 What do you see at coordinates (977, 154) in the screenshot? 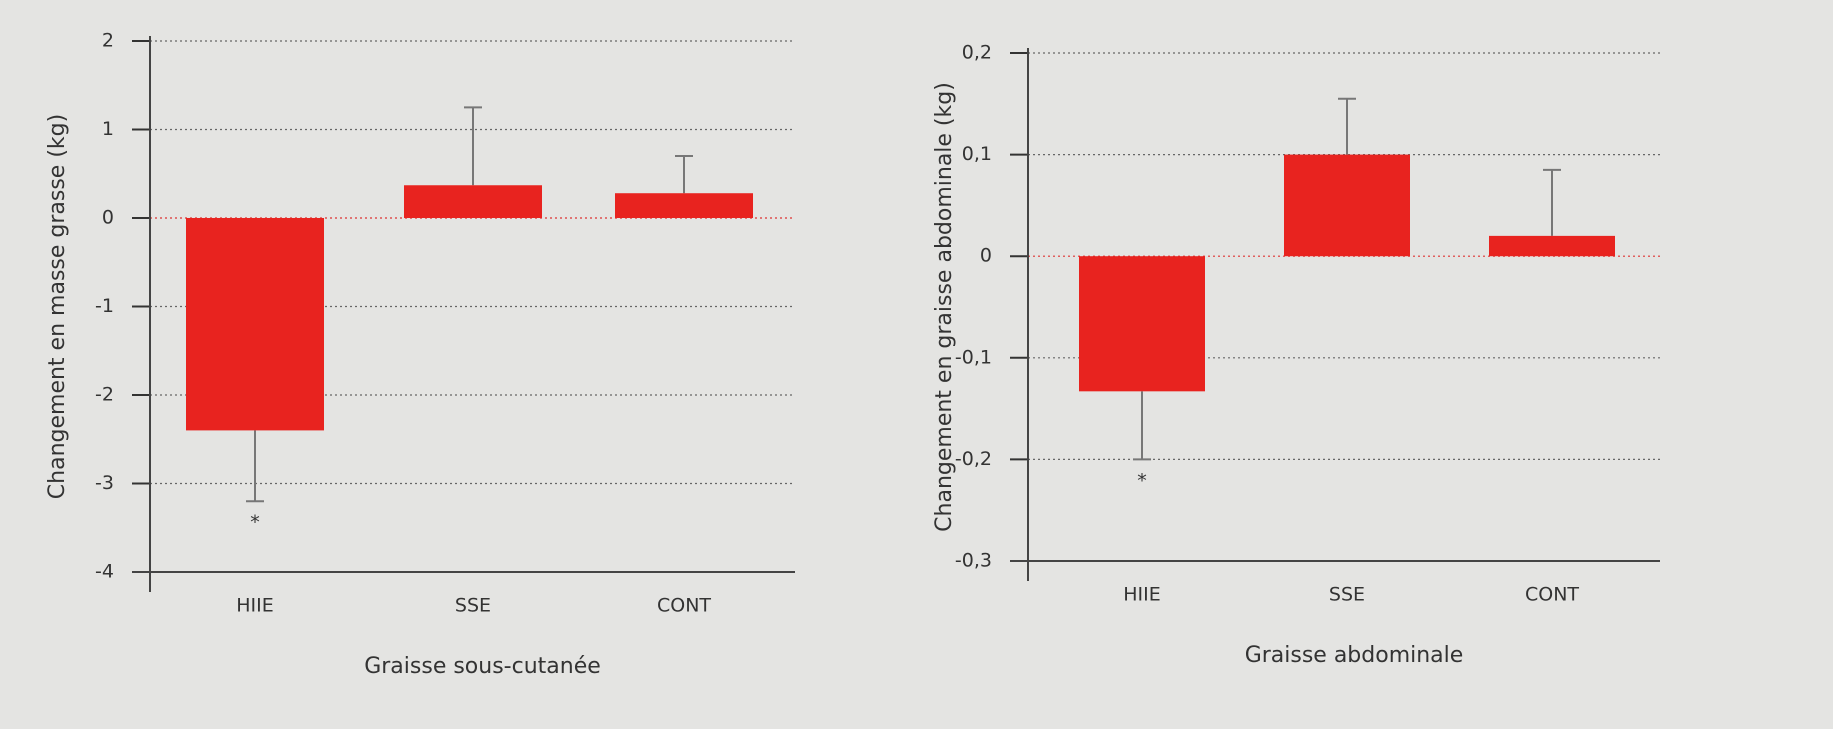
I see `y-tick-label: 0,1` at bounding box center [977, 154].